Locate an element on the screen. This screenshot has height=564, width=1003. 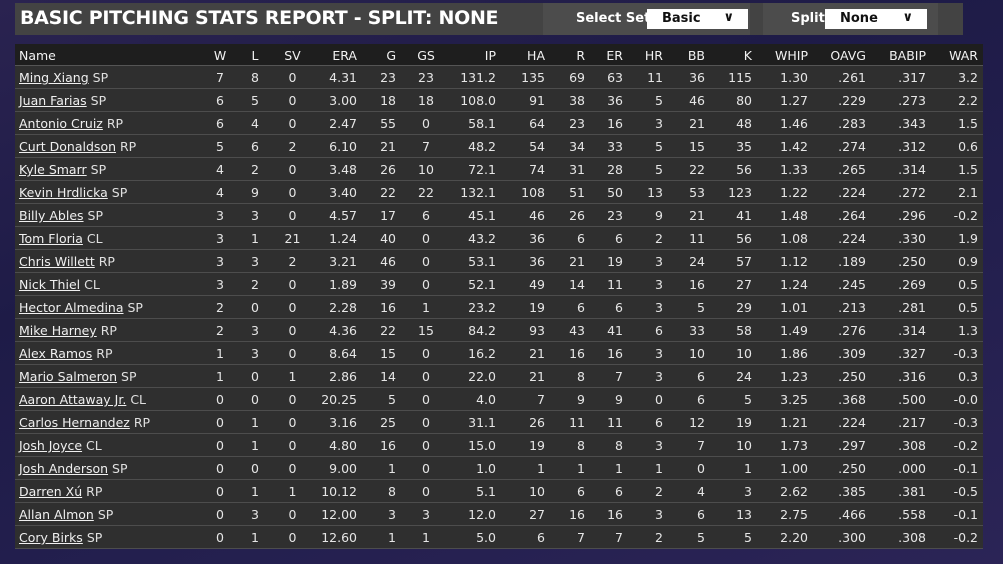
player-name-link: Alex Ramos is located at coordinates (56, 353).